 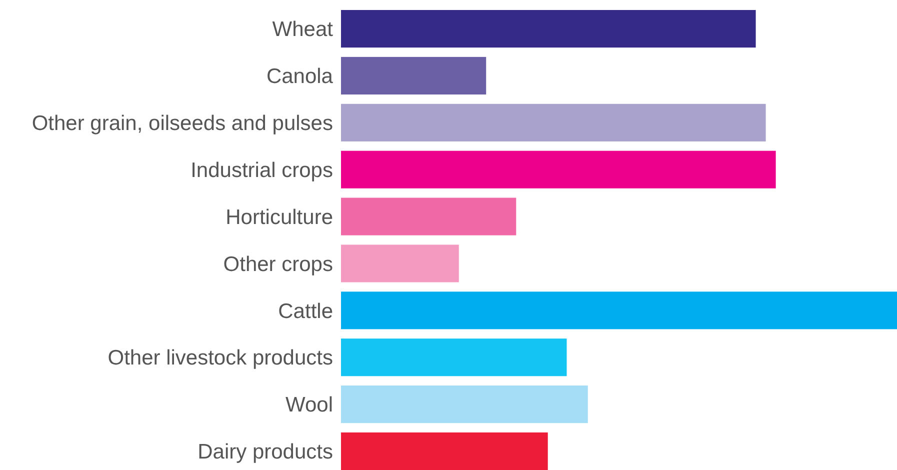 I want to click on y-tick-label: Wool, so click(x=309, y=405).